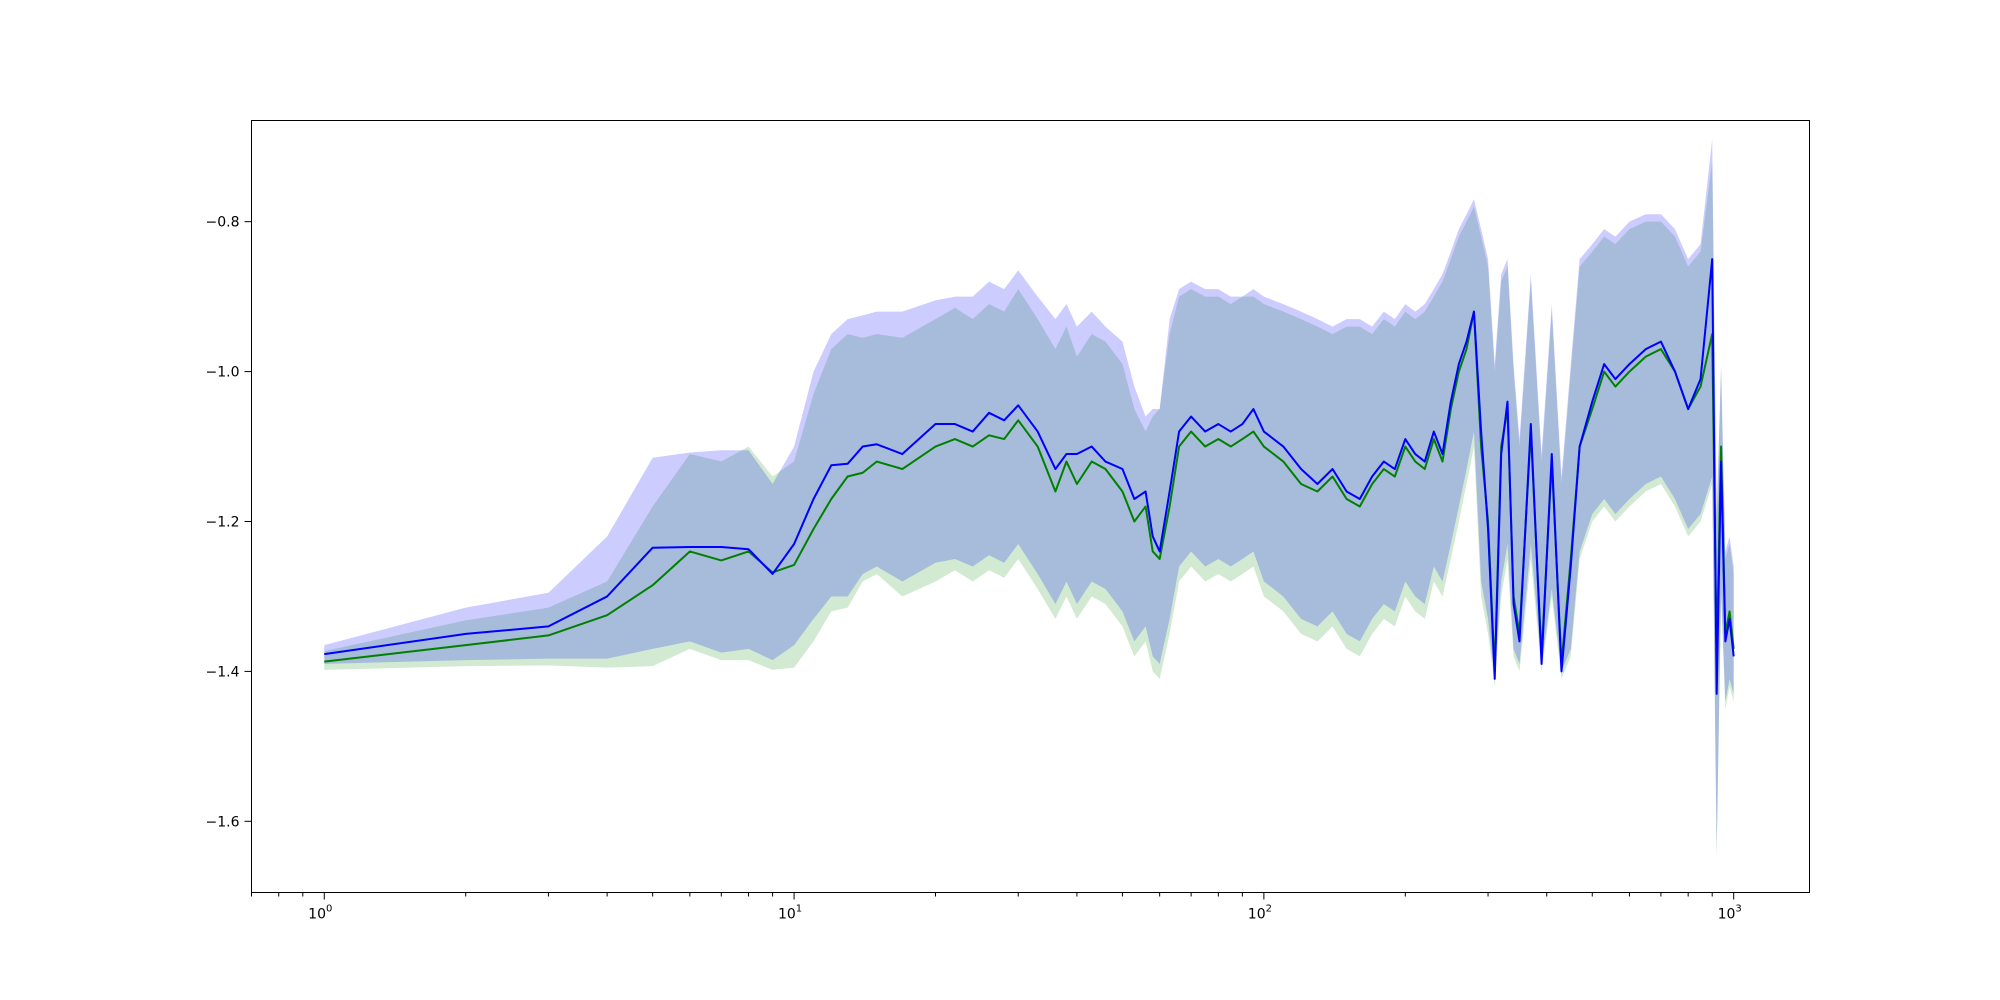 Image resolution: width=2000 pixels, height=1000 pixels. Describe the element at coordinates (223, 672) in the screenshot. I see `y-tick-label-3: −1.4` at that location.